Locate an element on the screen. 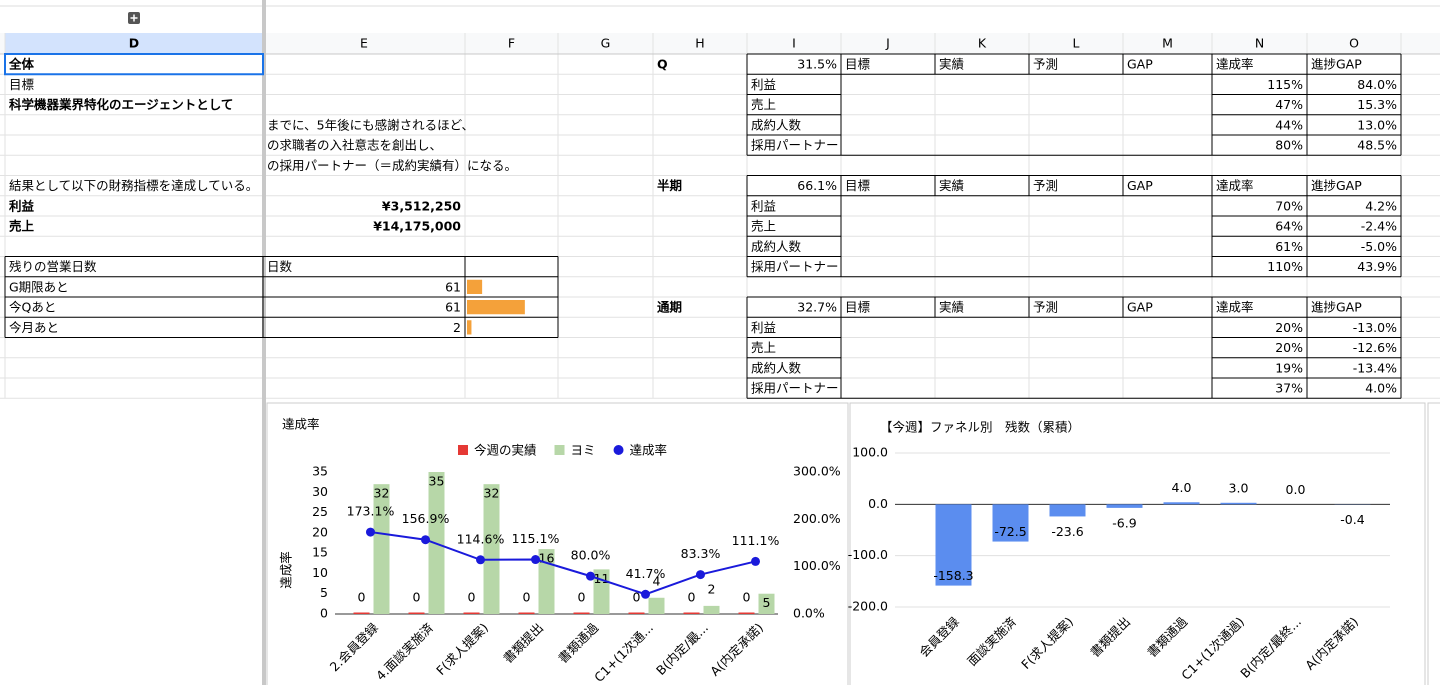 This screenshot has width=1440, height=685. column-header: J is located at coordinates (887, 43).